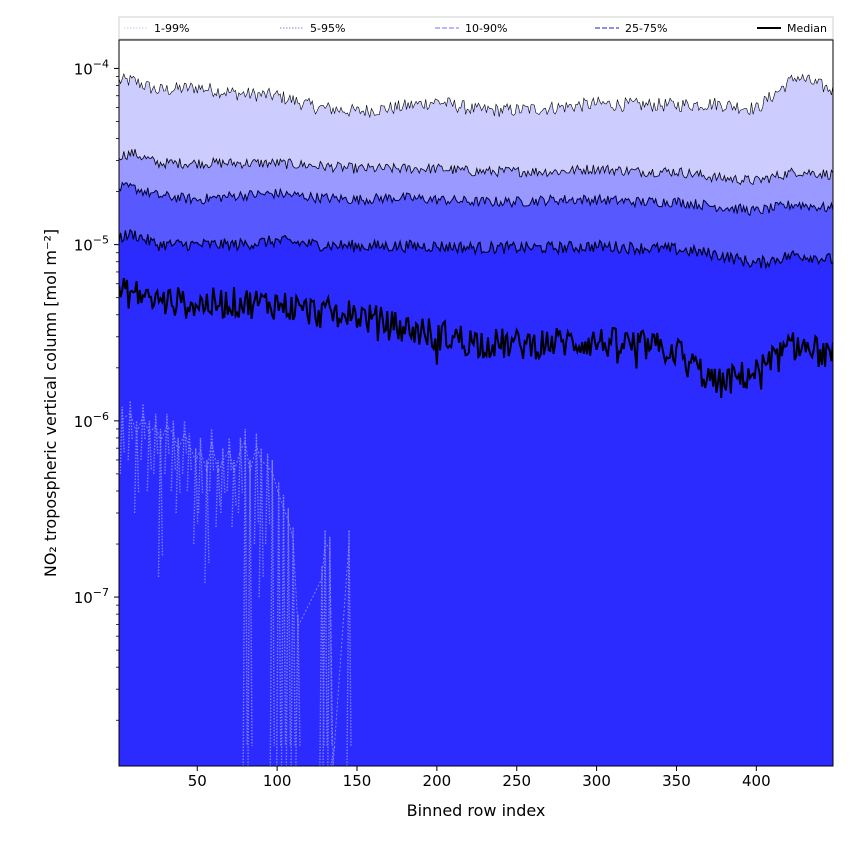 The width and height of the screenshot is (850, 850). Describe the element at coordinates (277, 781) in the screenshot. I see `x-tick-label: 100` at that location.